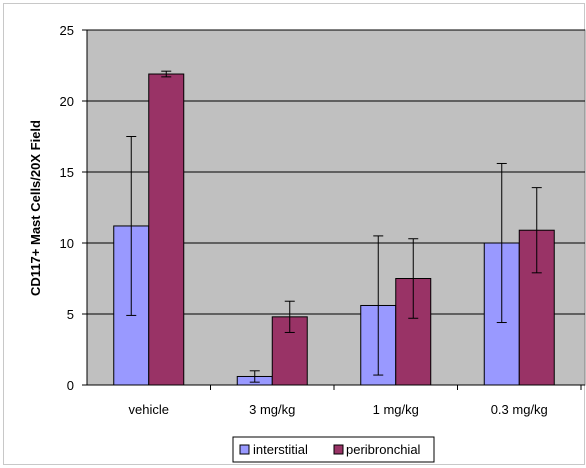  I want to click on x-tick-label: vehicle, so click(149, 409).